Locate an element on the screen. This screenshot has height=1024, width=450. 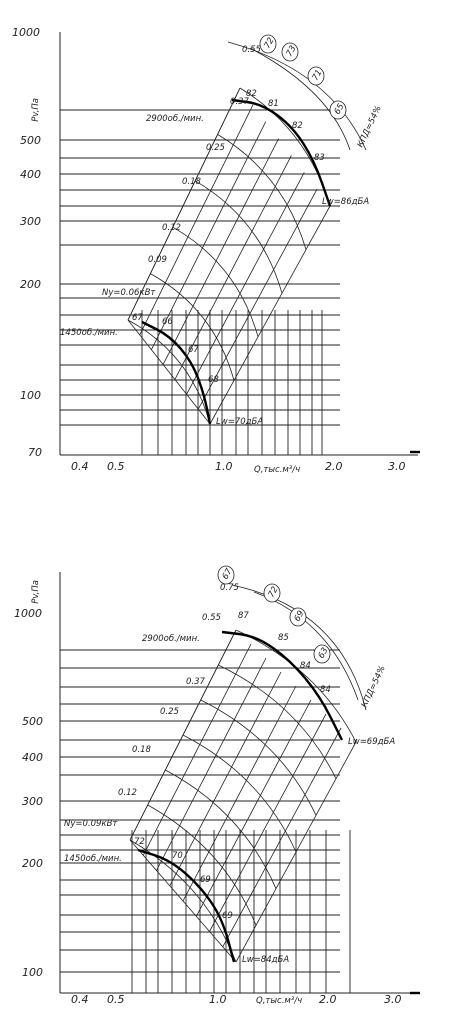
noise-label: 68 is located at coordinates (213, 380).